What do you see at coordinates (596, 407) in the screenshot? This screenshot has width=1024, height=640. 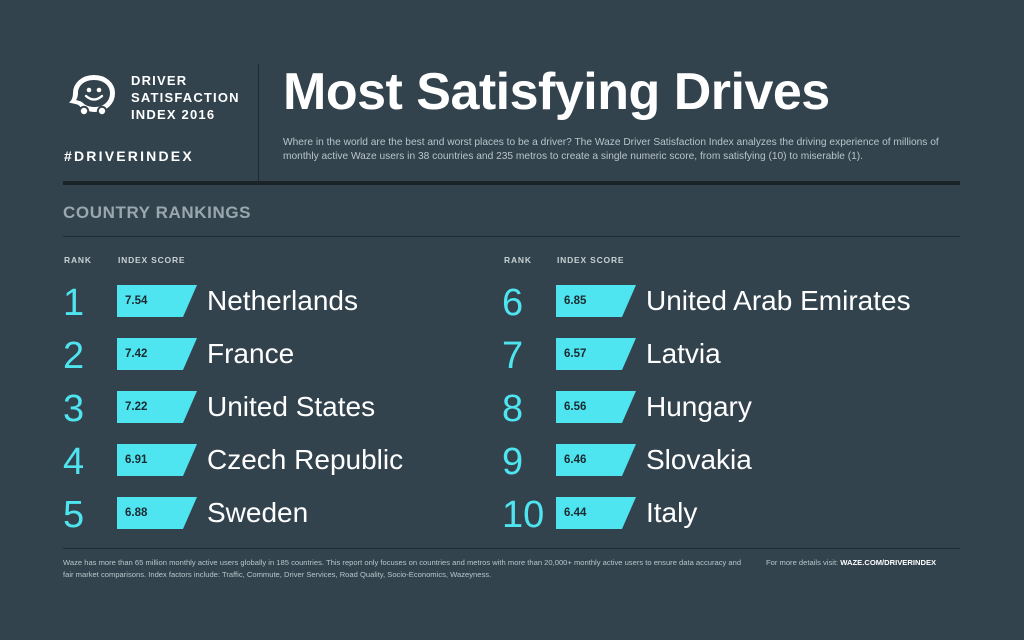 I see `score-badge: 6.56` at bounding box center [596, 407].